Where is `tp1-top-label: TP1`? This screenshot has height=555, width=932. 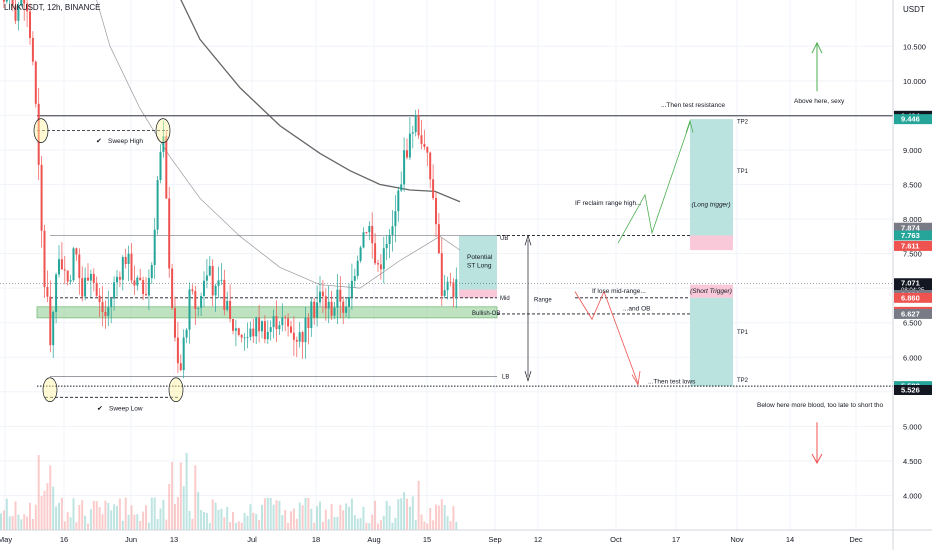 tp1-top-label: TP1 is located at coordinates (743, 172).